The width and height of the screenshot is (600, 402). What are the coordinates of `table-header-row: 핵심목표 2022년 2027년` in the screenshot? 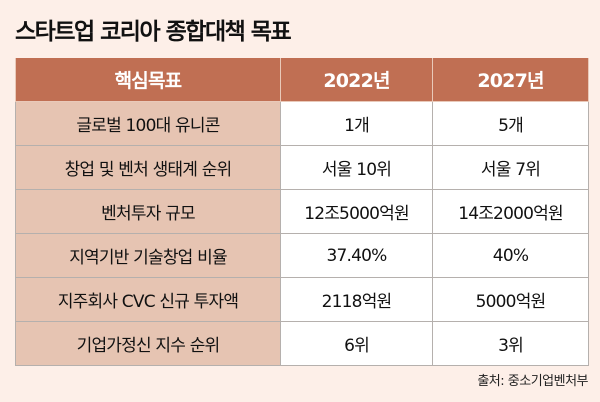 It's located at (302, 80).